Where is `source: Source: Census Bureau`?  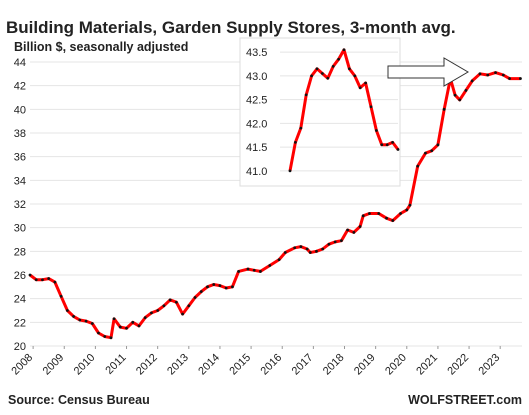
source: Source: Census Bureau is located at coordinates (79, 400).